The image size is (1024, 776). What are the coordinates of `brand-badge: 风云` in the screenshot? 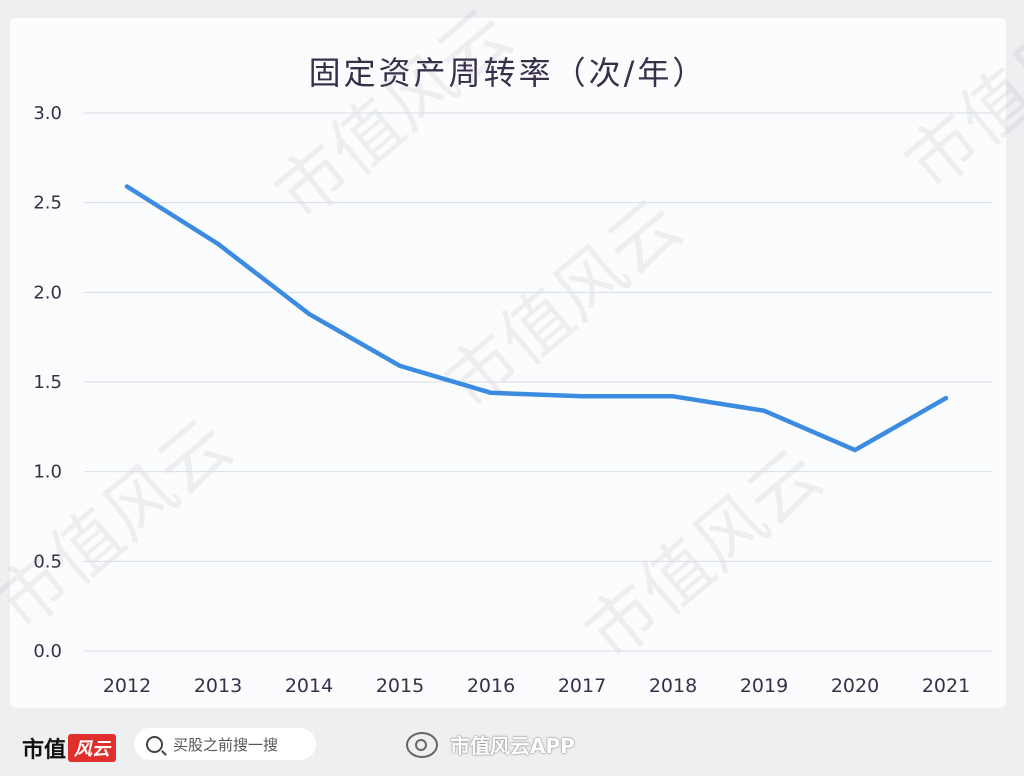 It's located at (92, 748).